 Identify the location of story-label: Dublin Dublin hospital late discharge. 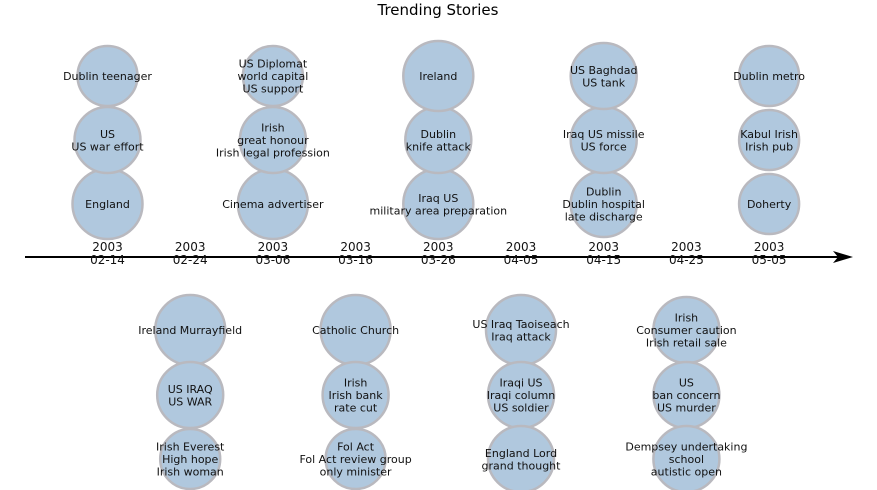
(603, 205).